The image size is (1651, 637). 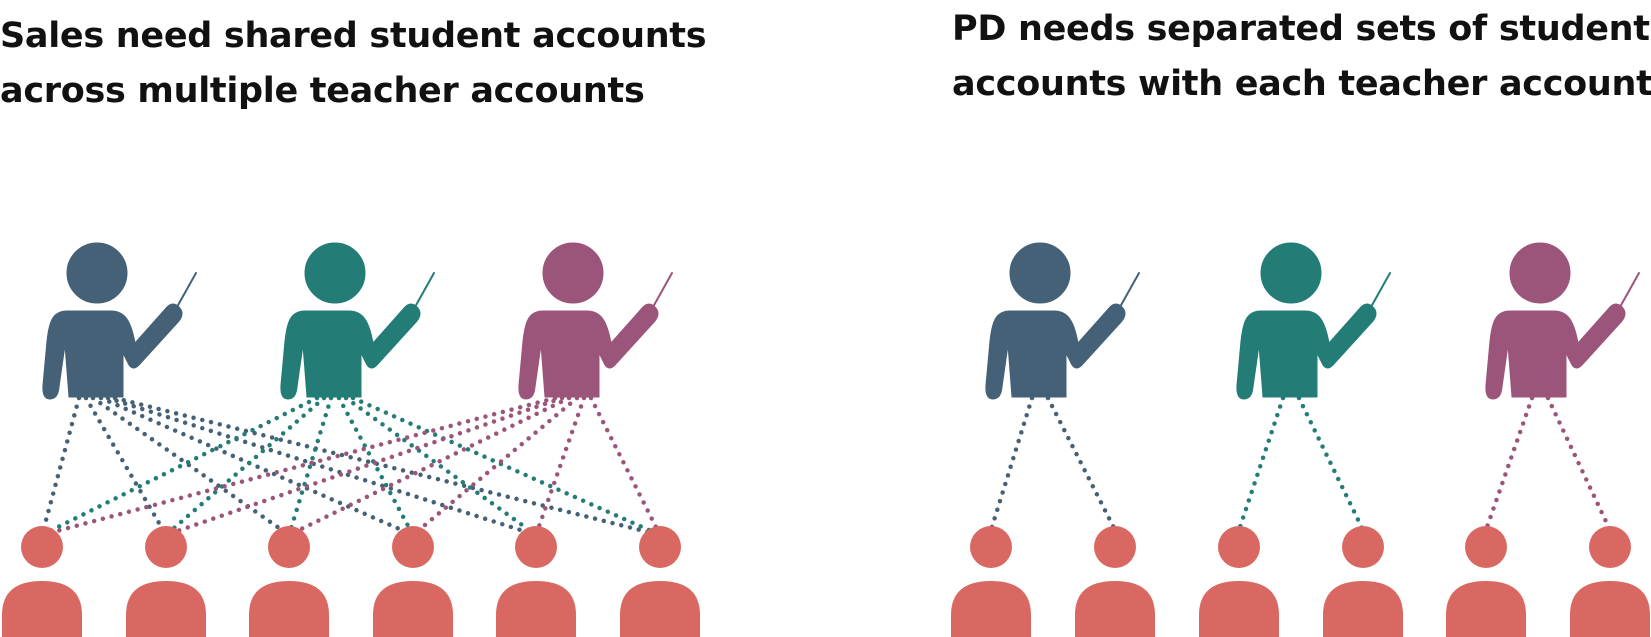 What do you see at coordinates (1301, 84) in the screenshot?
I see `right-heading-line-2: accounts with each teacher account` at bounding box center [1301, 84].